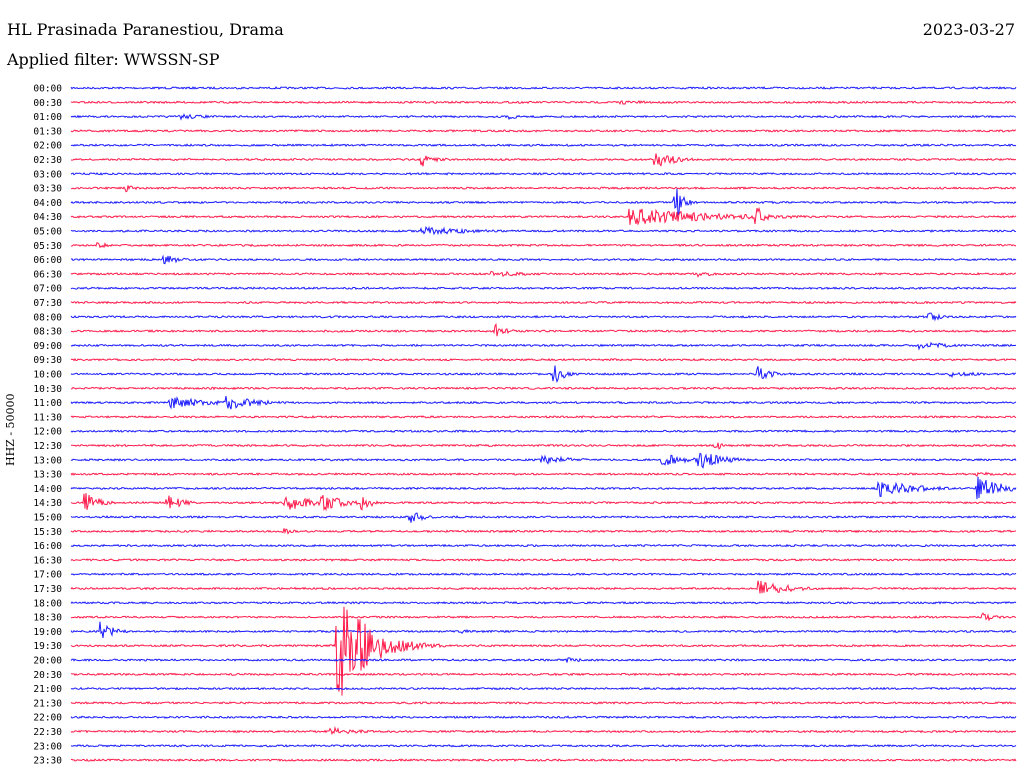 The height and width of the screenshot is (780, 1024). I want to click on time-tick-label: 07:00, so click(47, 289).